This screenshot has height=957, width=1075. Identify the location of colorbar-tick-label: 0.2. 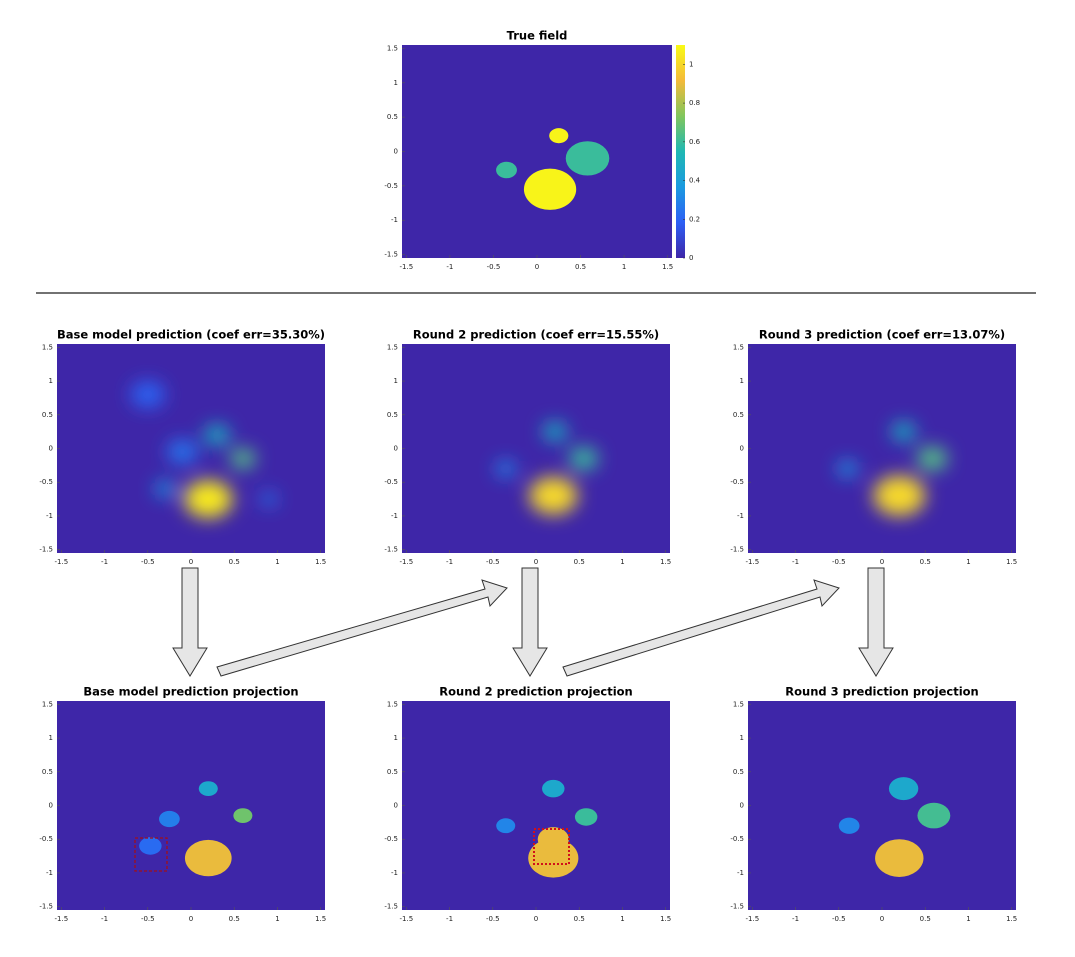
(694, 219).